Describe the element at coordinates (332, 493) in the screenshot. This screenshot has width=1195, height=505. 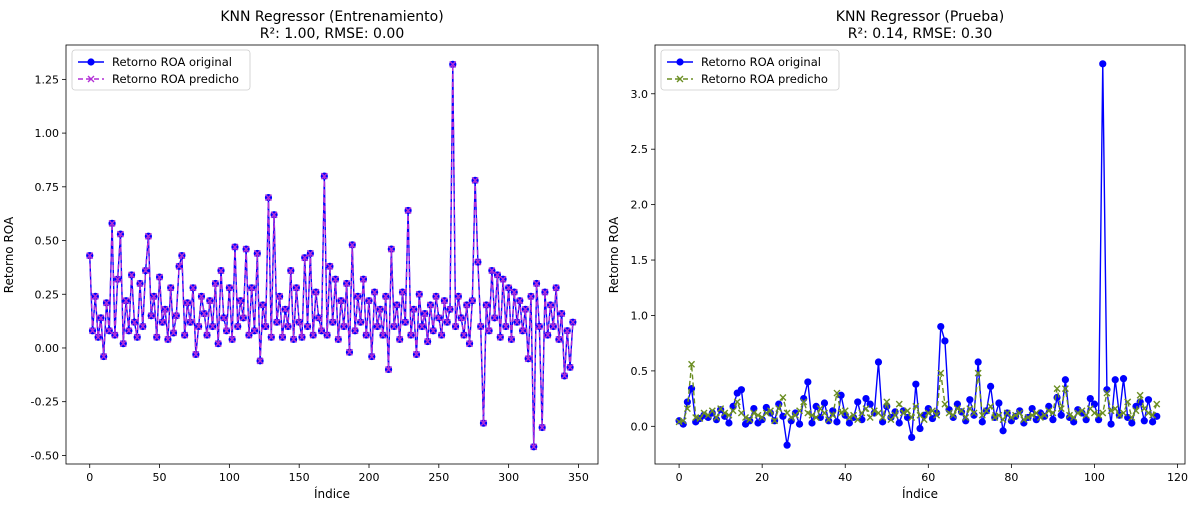
I see `x-axis-label: Índice` at that location.